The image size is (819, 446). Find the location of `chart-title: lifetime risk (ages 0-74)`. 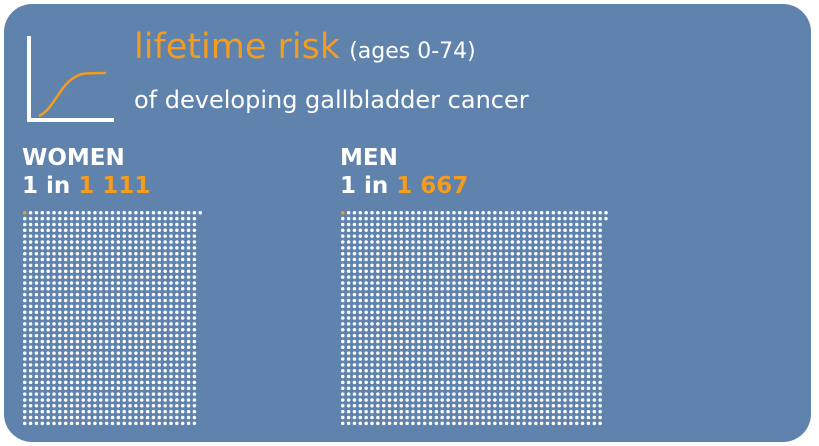

chart-title: lifetime risk (ages 0-74) is located at coordinates (305, 47).